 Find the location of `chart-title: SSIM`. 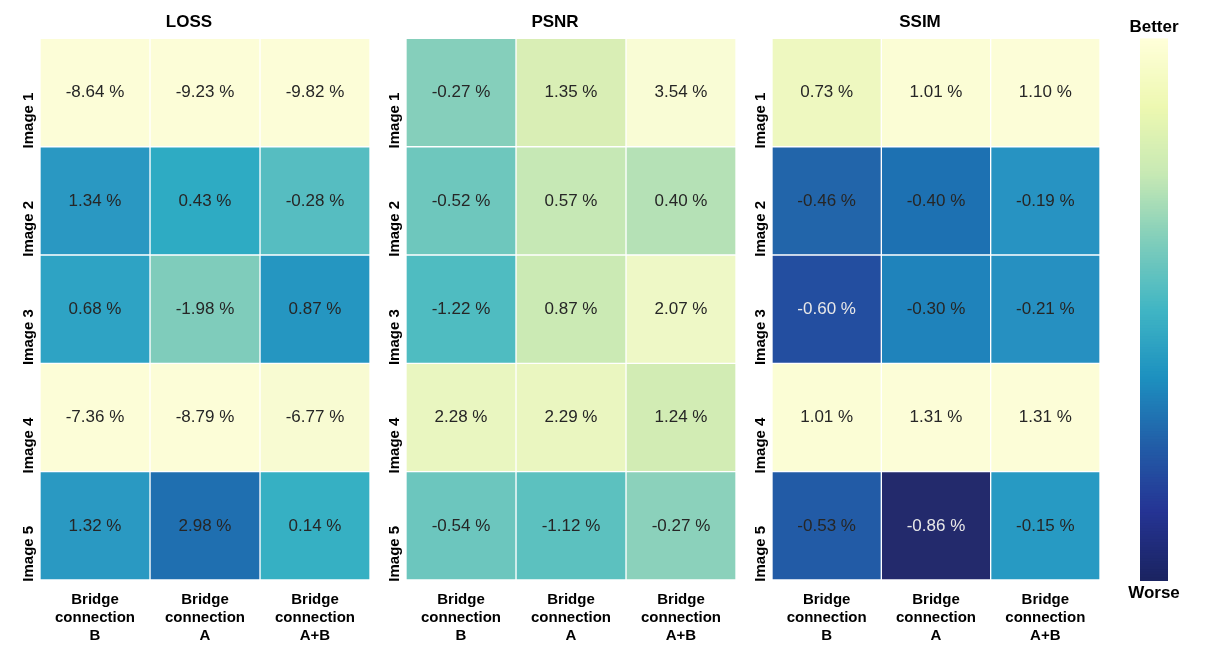

chart-title: SSIM is located at coordinates (920, 21).